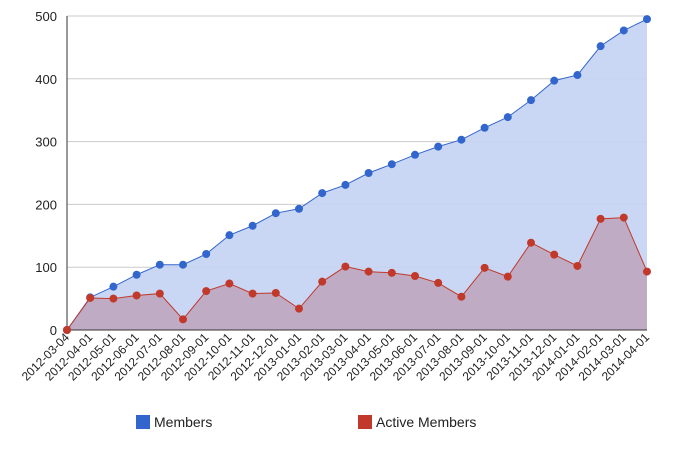 This screenshot has width=683, height=456. Describe the element at coordinates (53, 330) in the screenshot. I see `y-tick-label: 0` at that location.